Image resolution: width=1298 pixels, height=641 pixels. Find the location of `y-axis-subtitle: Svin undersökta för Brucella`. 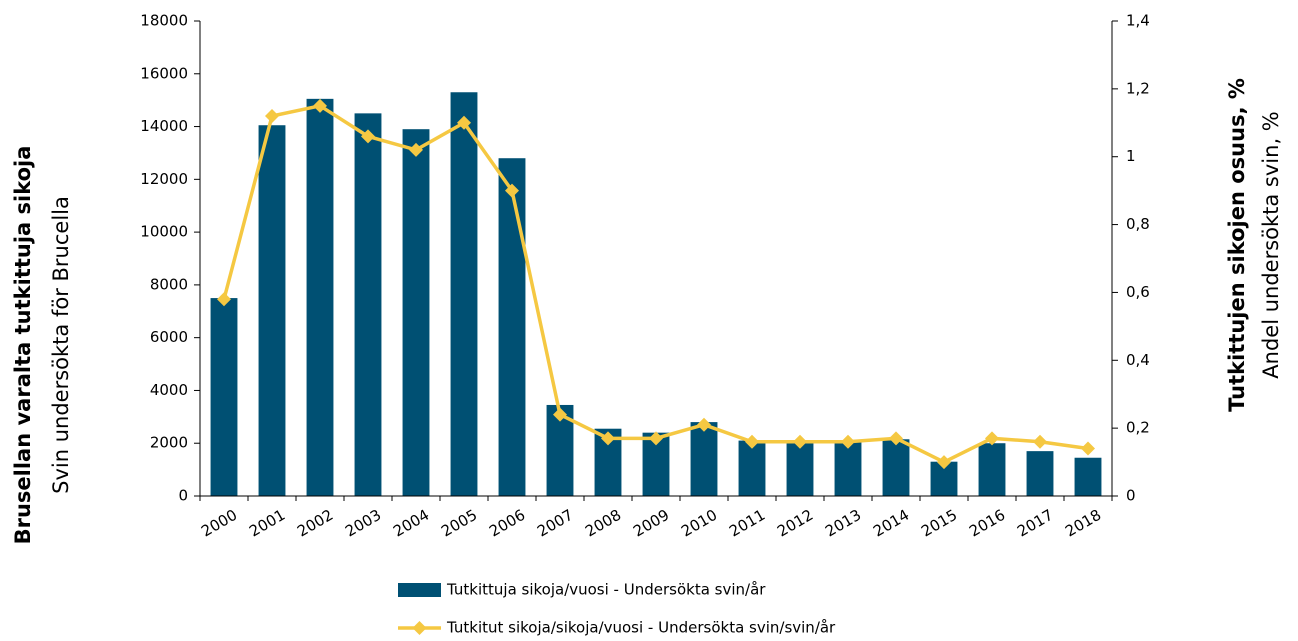

y-axis-subtitle: Svin undersökta för Brucella is located at coordinates (61, 345).